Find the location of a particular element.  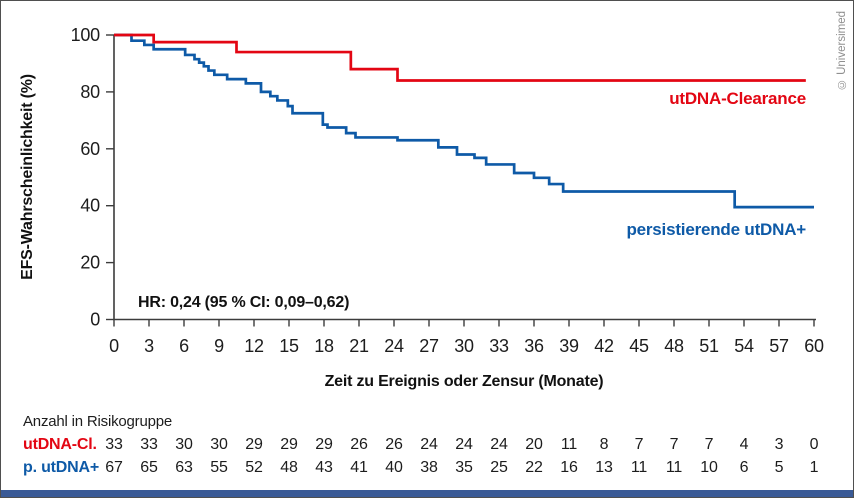

x-tick-label: 0 is located at coordinates (114, 346).